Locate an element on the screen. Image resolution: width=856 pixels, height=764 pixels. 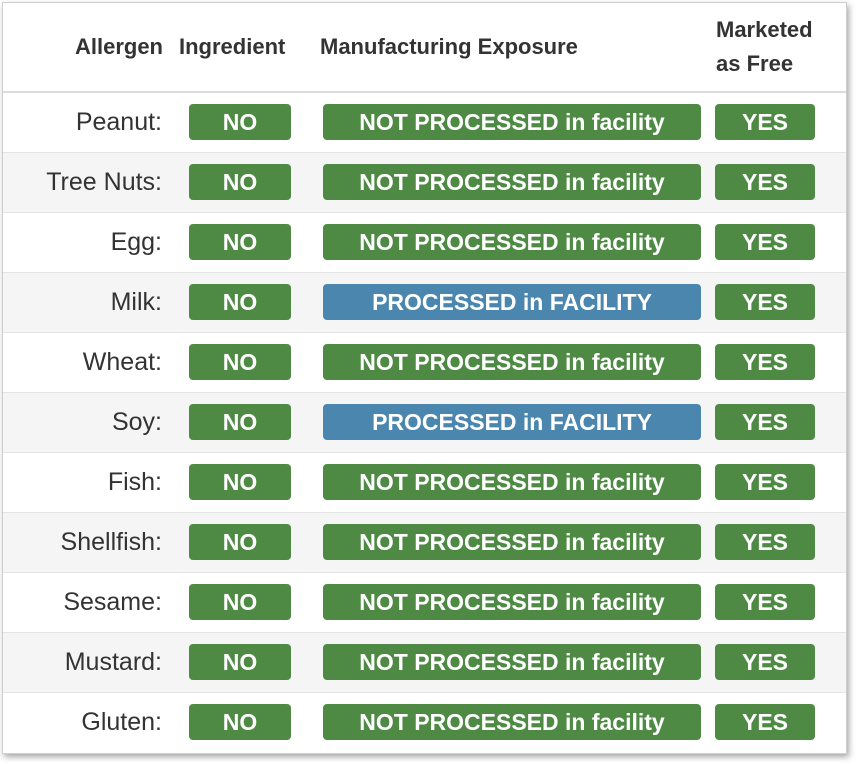
header-free-line2: as Free is located at coordinates (755, 63).